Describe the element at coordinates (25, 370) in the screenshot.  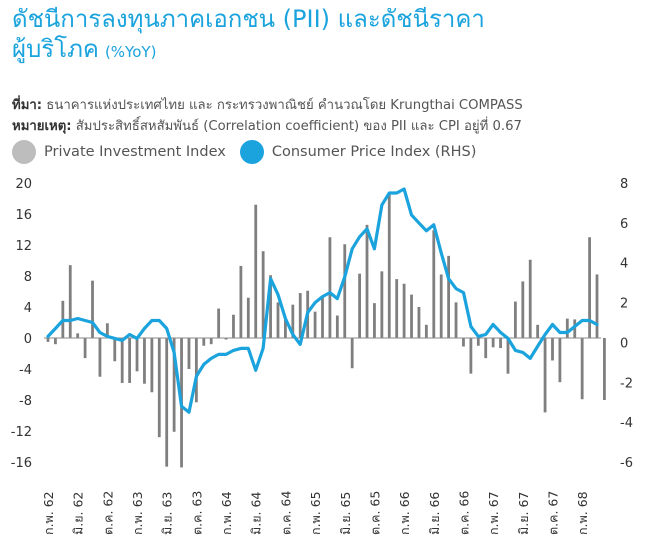
I see `left-axis-tick-label: -4` at that location.